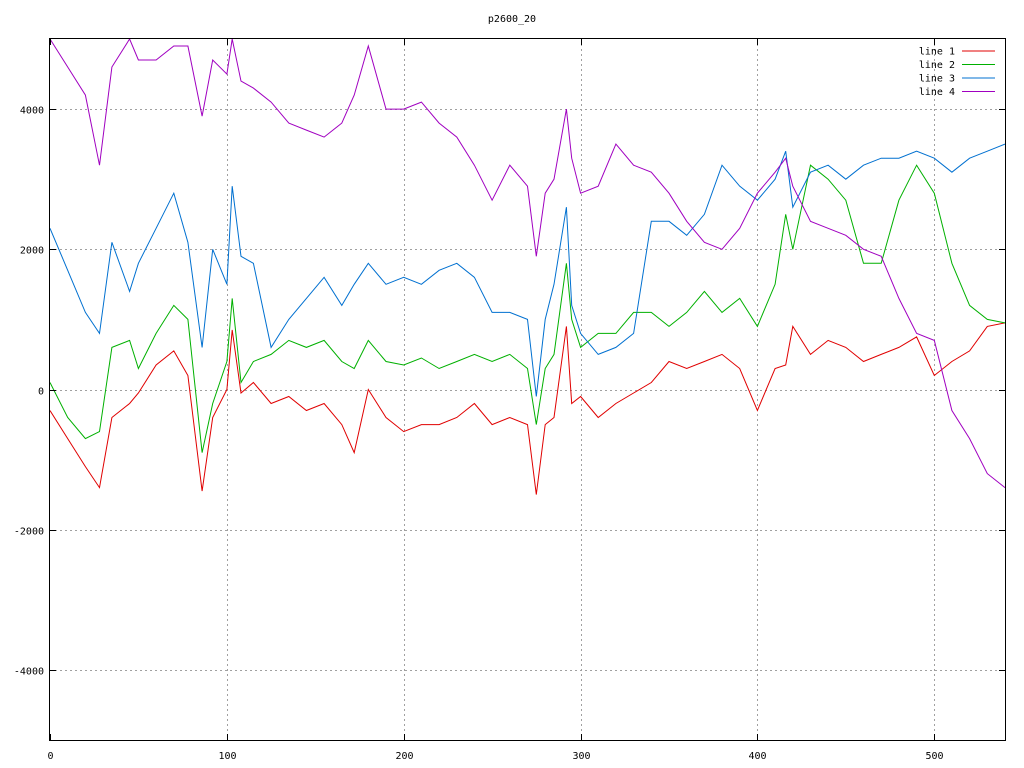  I want to click on y-tick-label: 0, so click(41, 392).